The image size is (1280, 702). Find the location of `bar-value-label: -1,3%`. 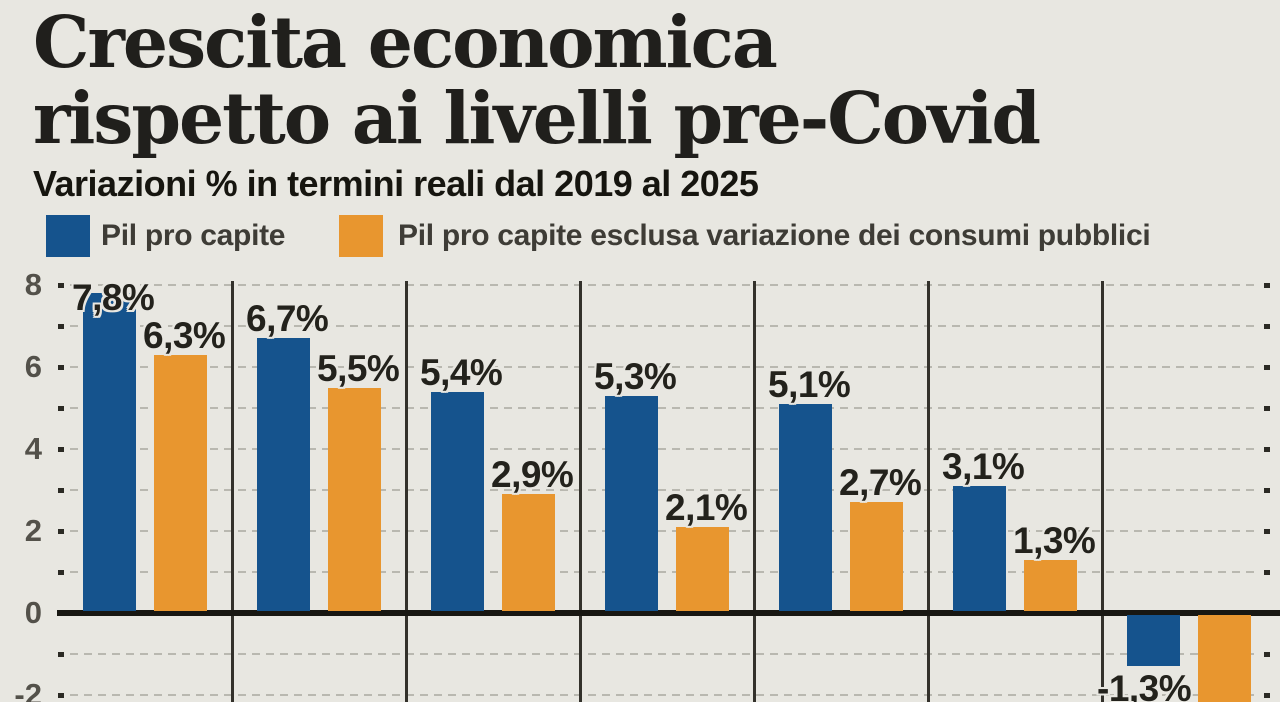

bar-value-label: -1,3% is located at coordinates (1144, 685).